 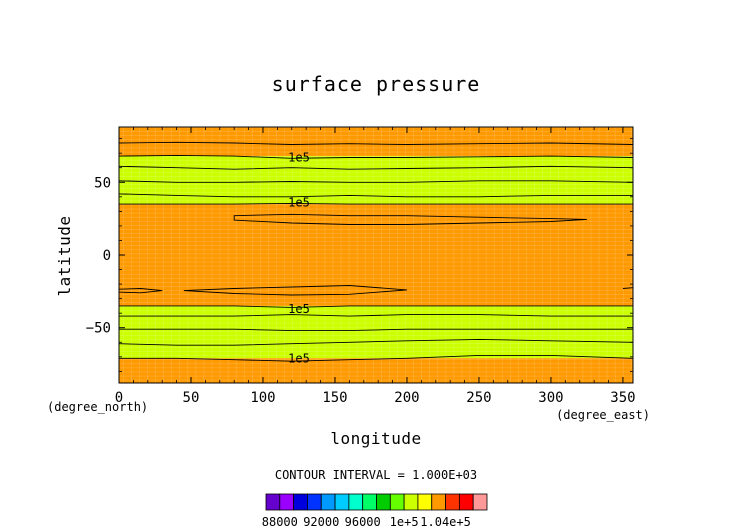 What do you see at coordinates (107, 256) in the screenshot?
I see `y-tick-label: 0` at bounding box center [107, 256].